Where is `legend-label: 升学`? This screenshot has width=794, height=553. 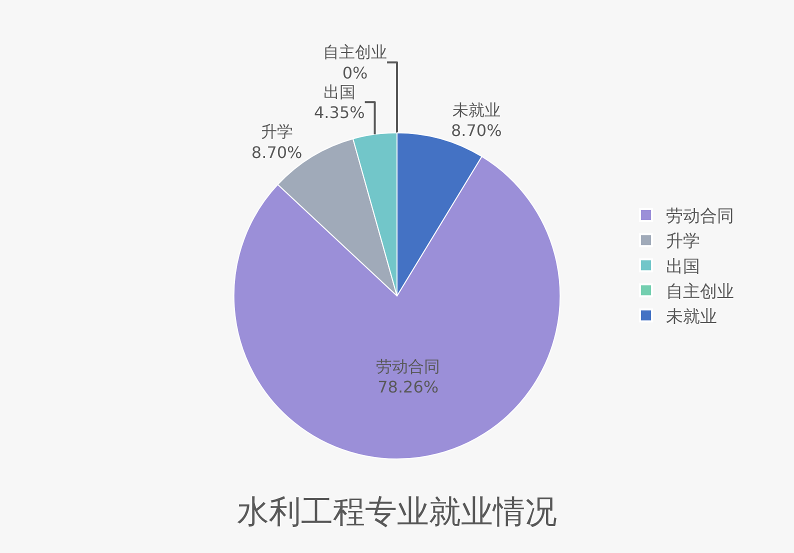 legend-label: 升学 is located at coordinates (683, 242).